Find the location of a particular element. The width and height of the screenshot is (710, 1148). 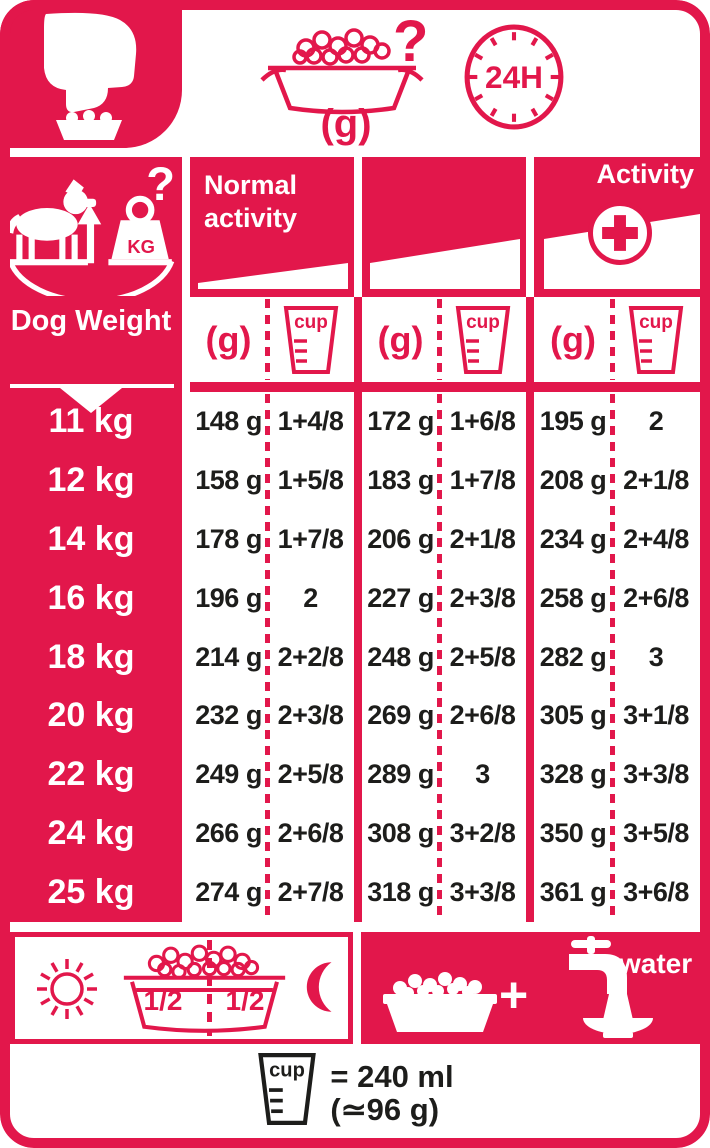

water-label: water is located at coordinates (656, 963).